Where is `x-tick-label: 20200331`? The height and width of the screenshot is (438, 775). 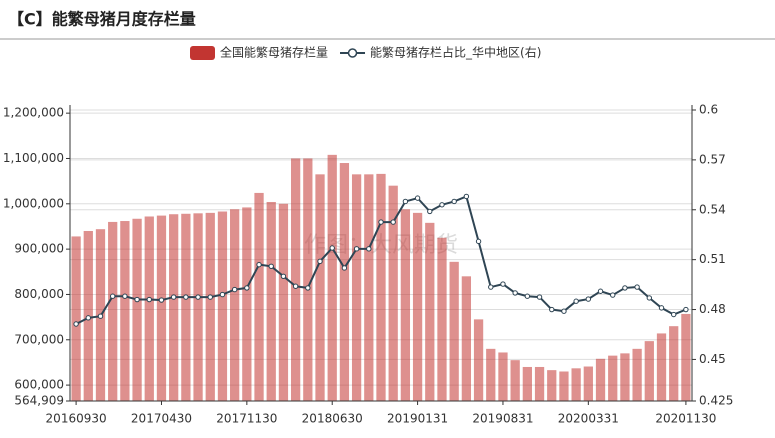 x-tick-label: 20200331 is located at coordinates (588, 419).